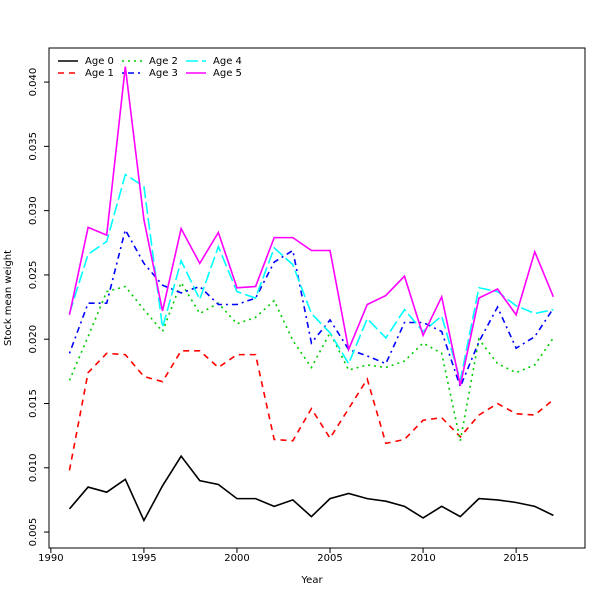  I want to click on y-tick-label: 0.015, so click(33, 403).